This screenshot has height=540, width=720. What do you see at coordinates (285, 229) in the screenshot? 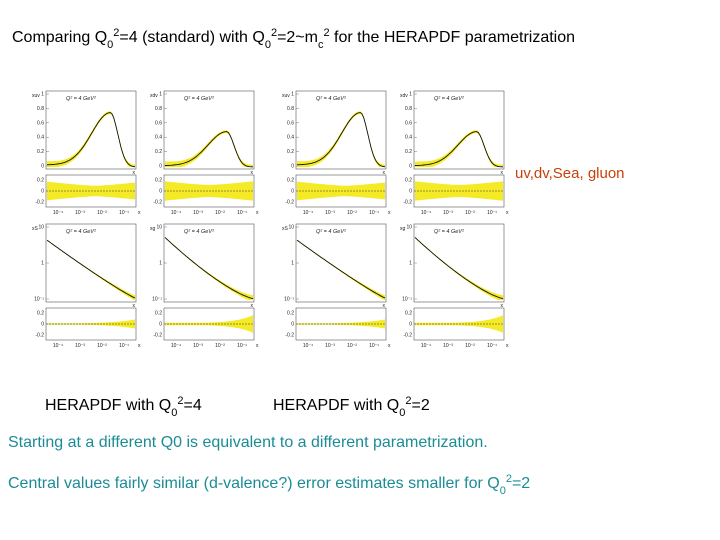
I see `panel-label: xS` at bounding box center [285, 229].